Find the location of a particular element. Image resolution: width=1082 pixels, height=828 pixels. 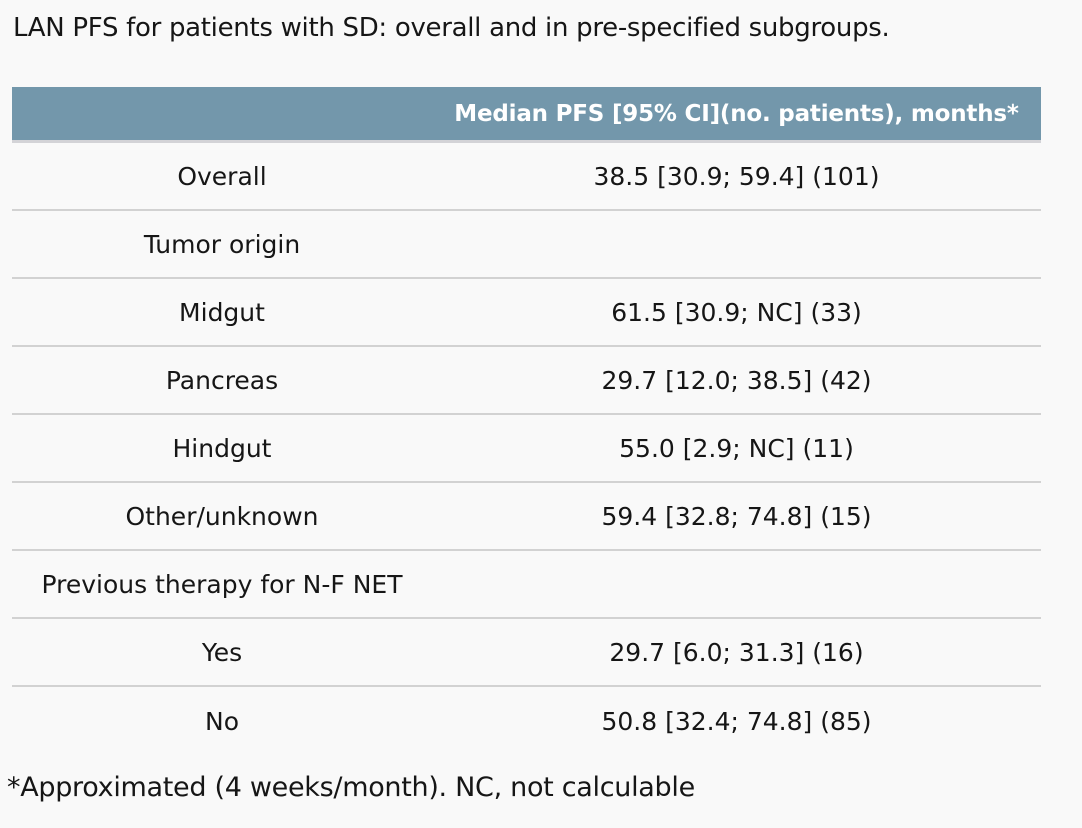

table-row: Hindgut 55.0 [2.9; NC] (11) is located at coordinates (526, 449).